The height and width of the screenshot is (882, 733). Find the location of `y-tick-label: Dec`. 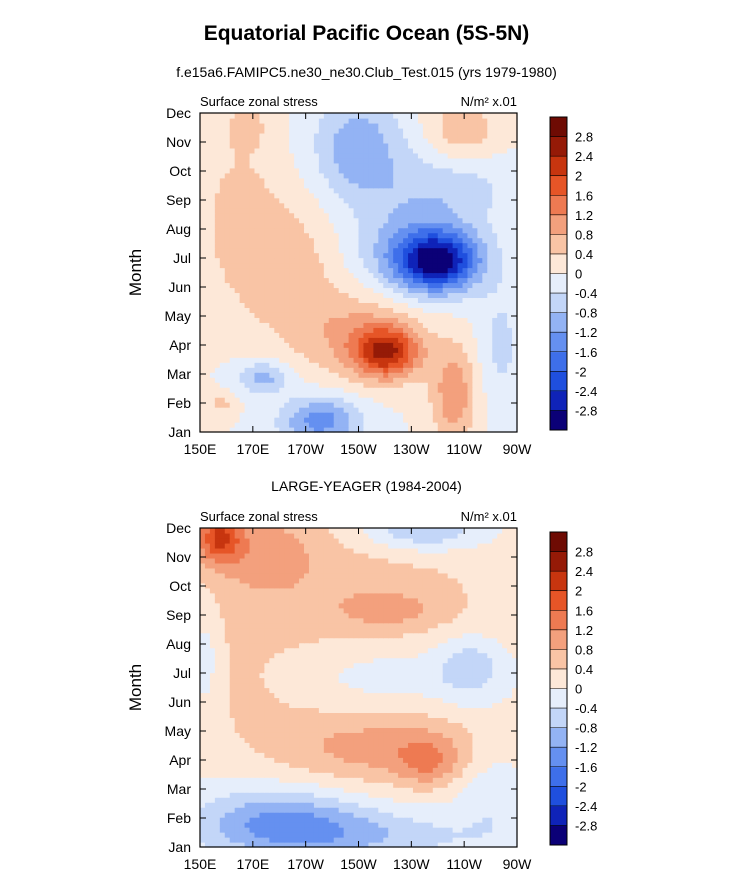

y-tick-label: Dec is located at coordinates (178, 113).